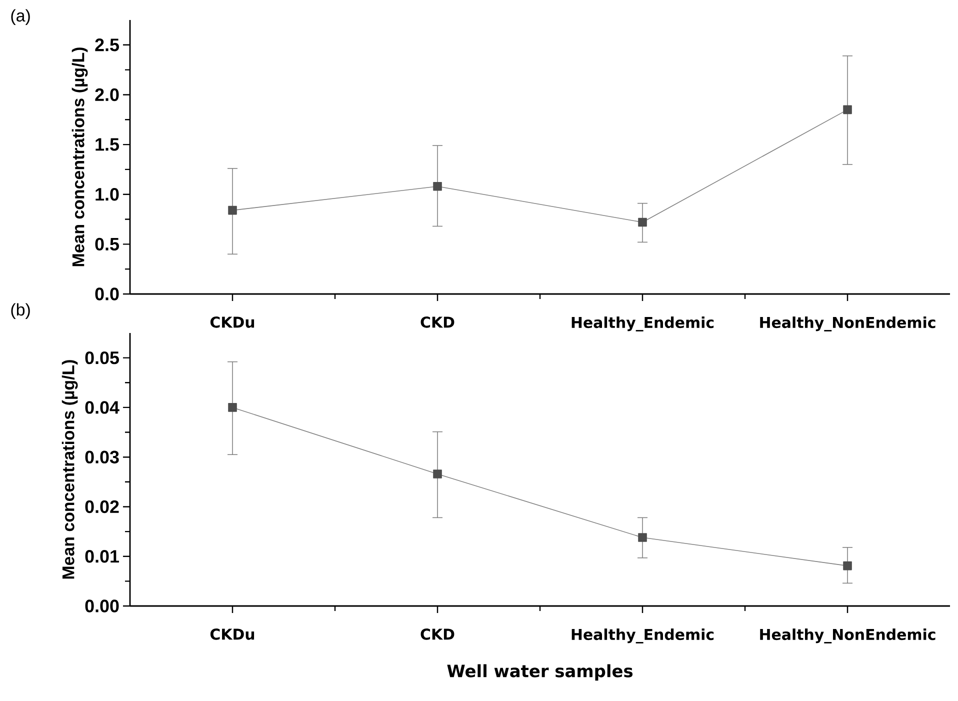 Image resolution: width=958 pixels, height=701 pixels. I want to click on y-tick-label: 1.0, so click(107, 194).